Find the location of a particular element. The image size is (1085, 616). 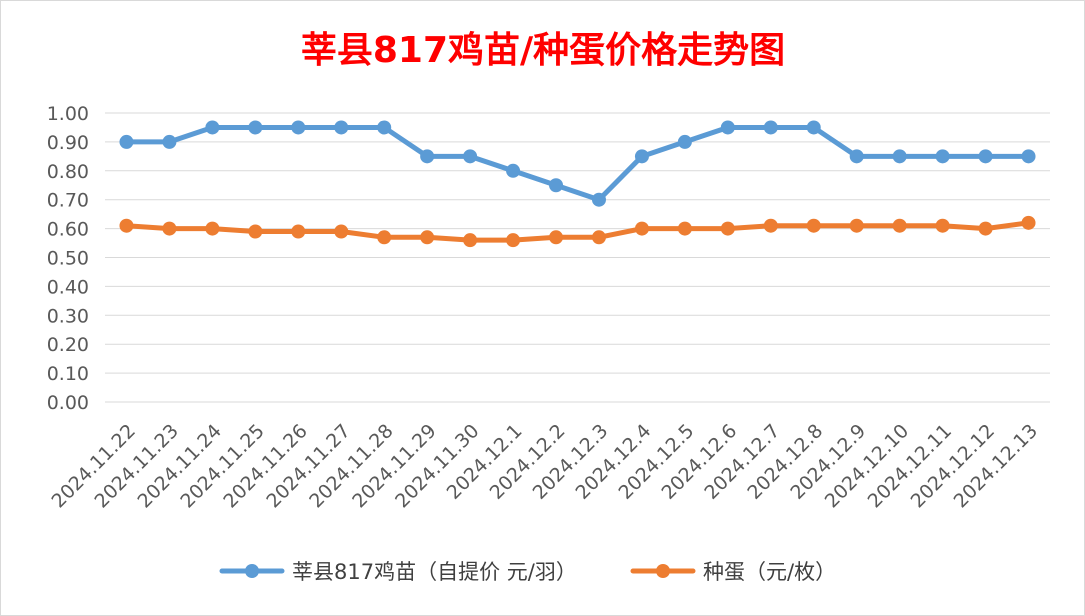

y-tick-label: 0.90 is located at coordinates (68, 143).